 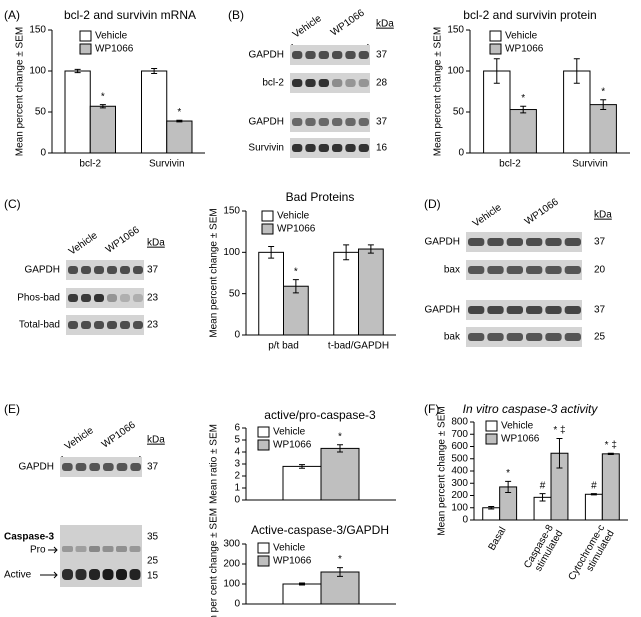 I want to click on kda-label: 25, so click(x=600, y=337).